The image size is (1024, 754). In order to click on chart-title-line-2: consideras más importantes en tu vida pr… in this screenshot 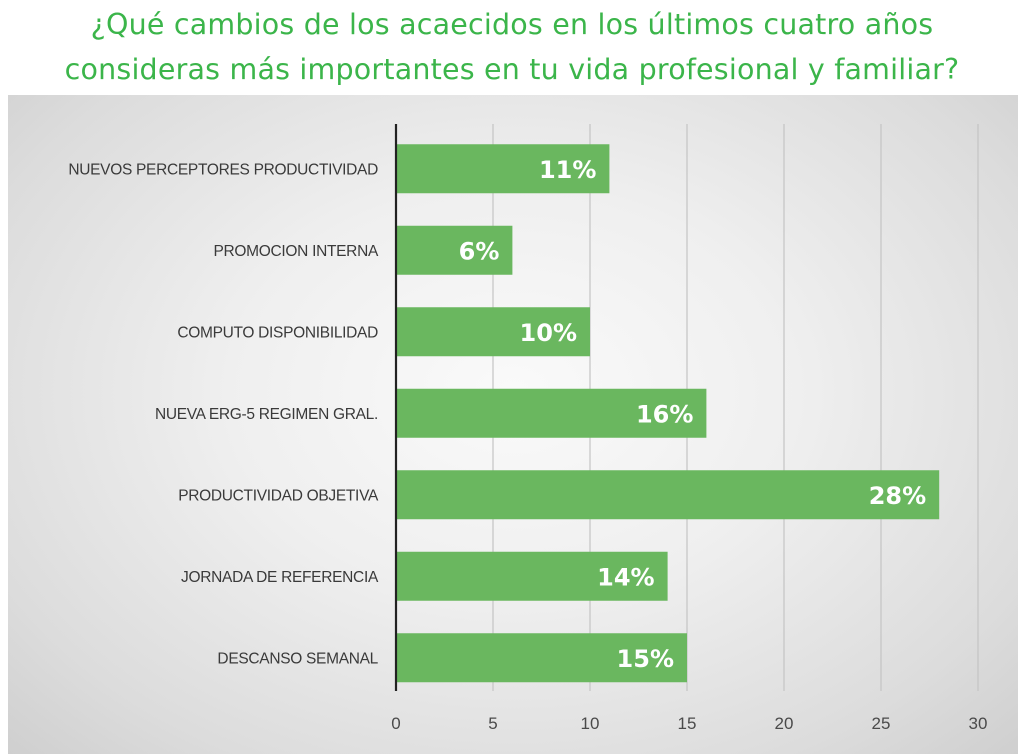, I will do `click(512, 69)`.